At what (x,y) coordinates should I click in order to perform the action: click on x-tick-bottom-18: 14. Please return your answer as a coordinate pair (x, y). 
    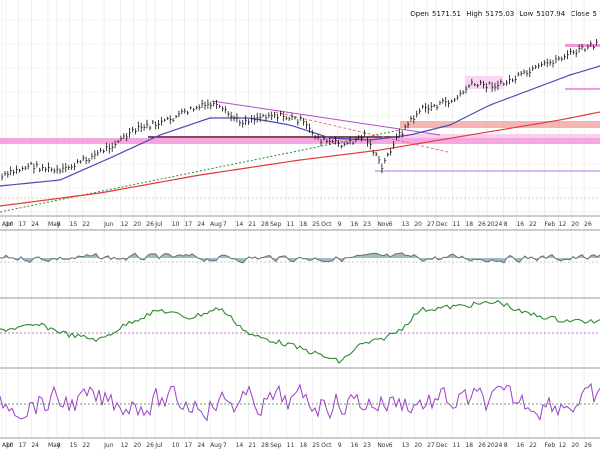
    Looking at the image, I should click on (240, 445).